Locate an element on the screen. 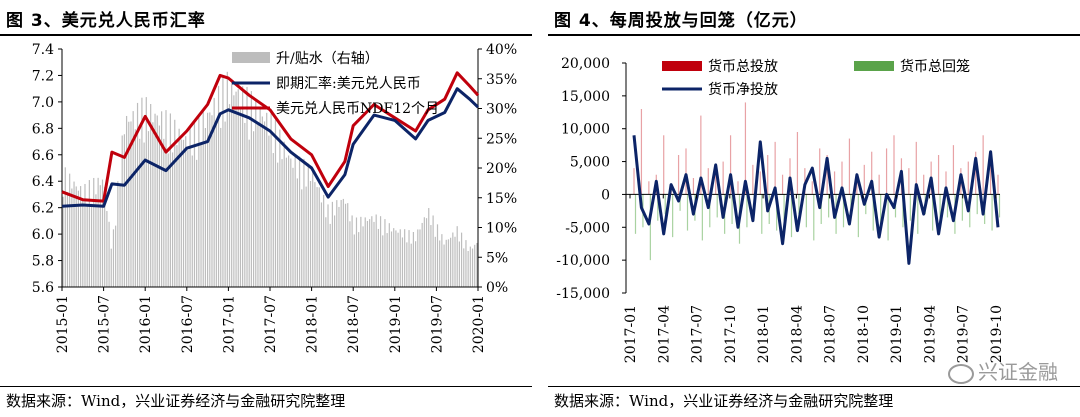 The image size is (1080, 417). y-right-tick-label: 40% is located at coordinates (501, 50).